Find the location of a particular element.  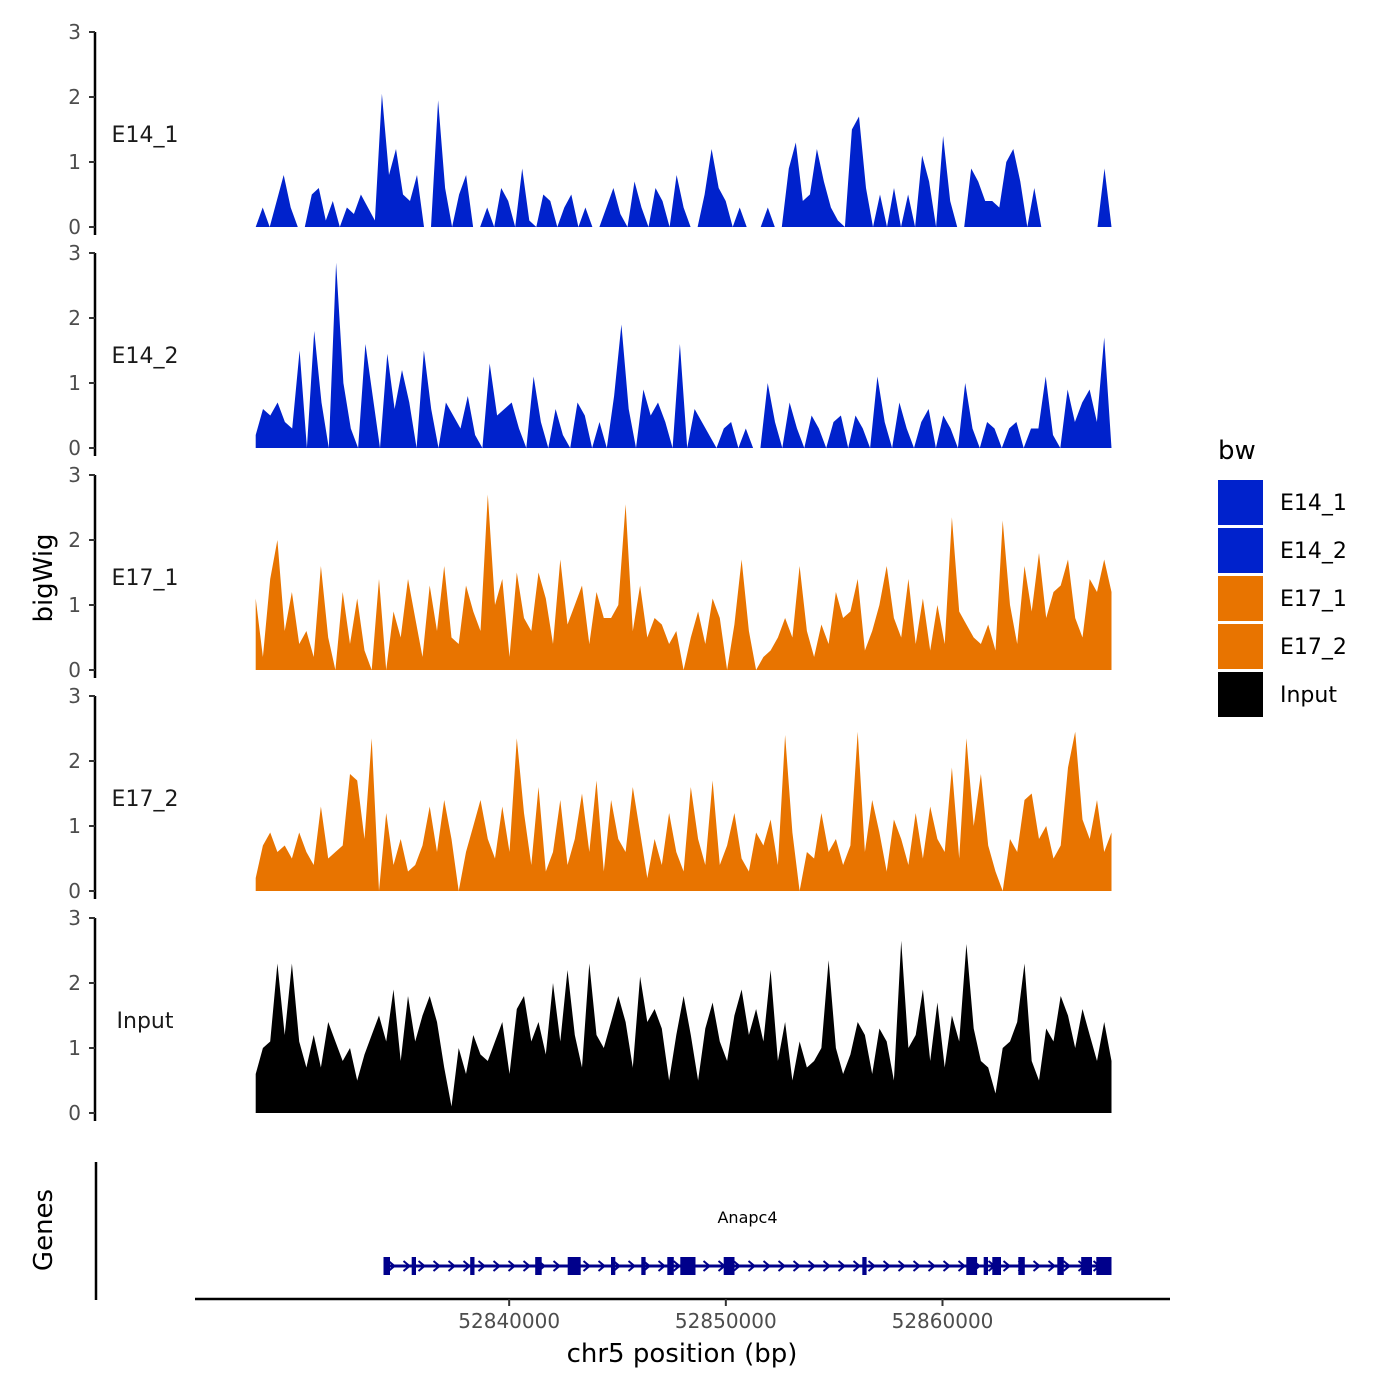

legend-entries: E14_1 E14_2 E17_1 E17_2 Input is located at coordinates (1282, 598).